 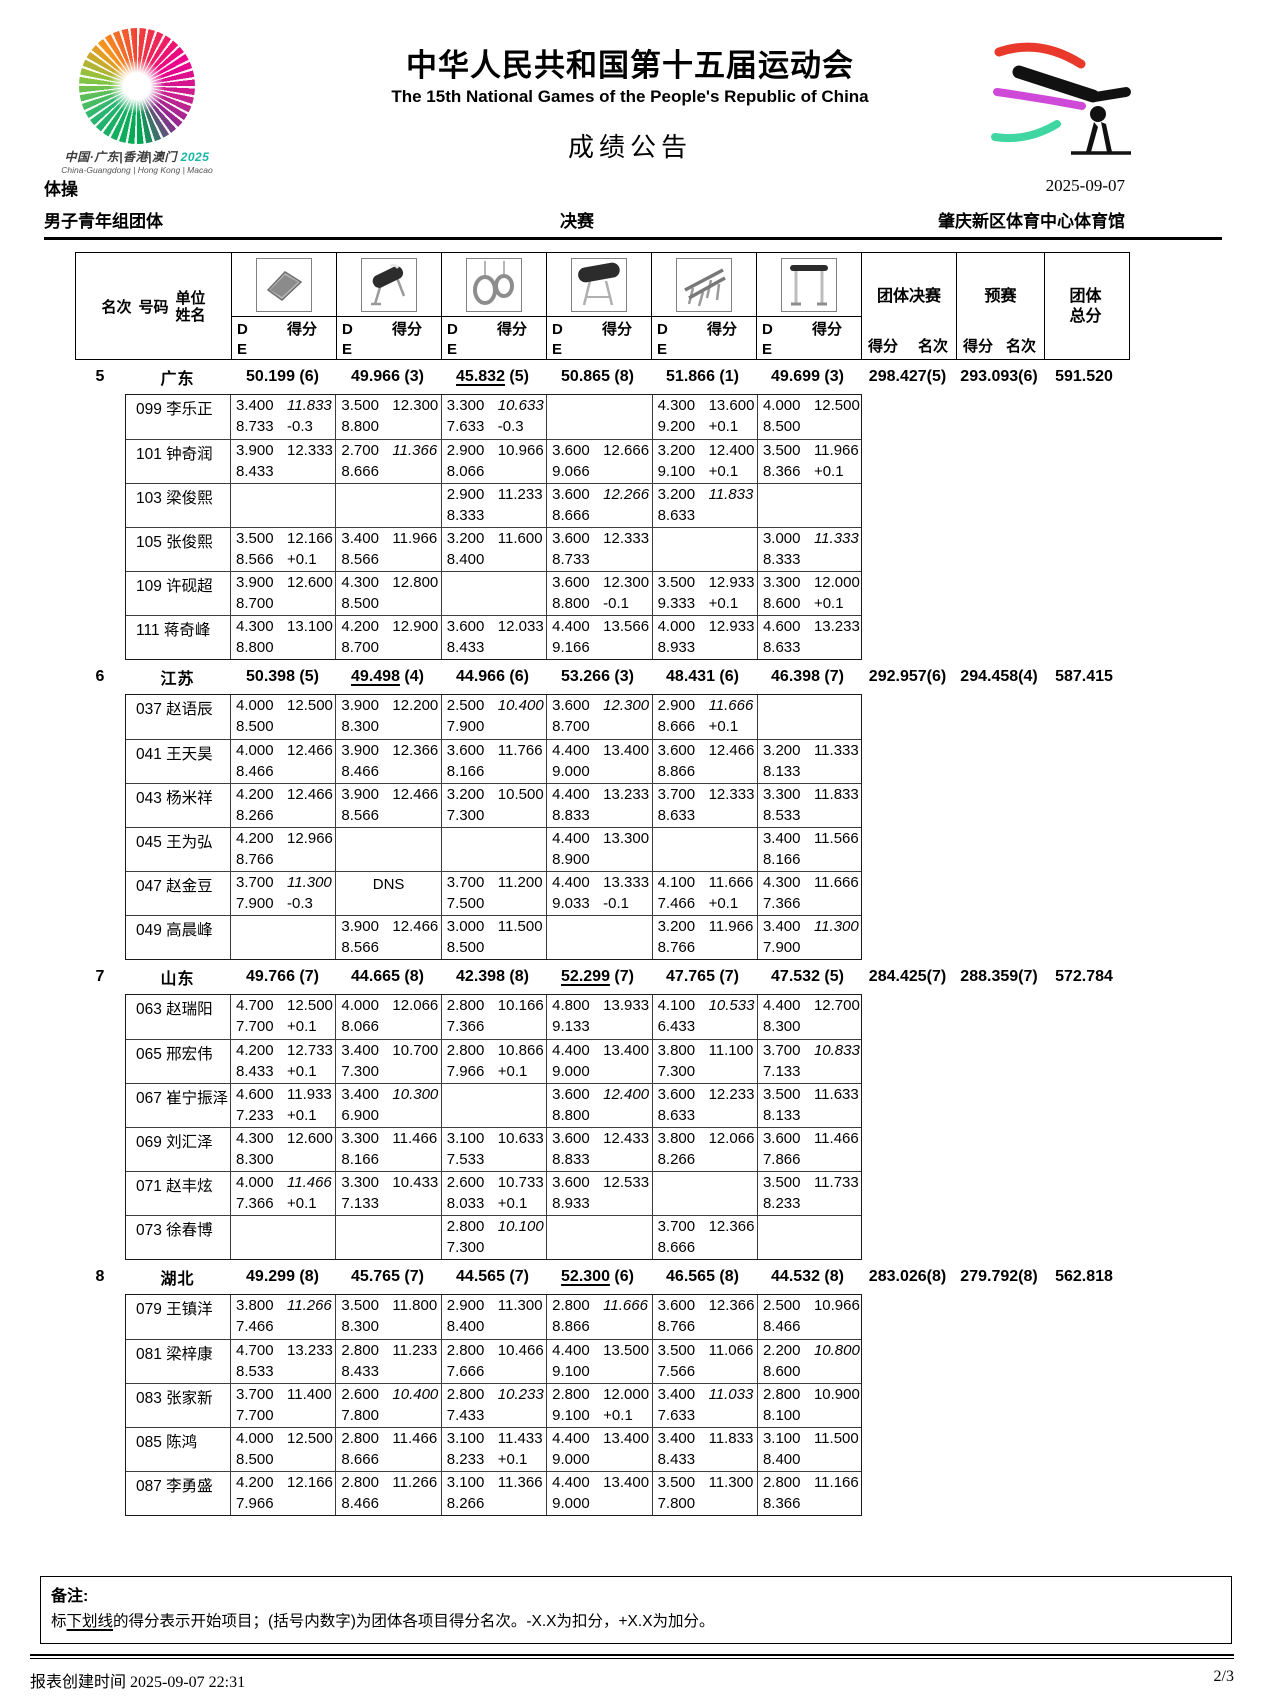 I want to click on score-value: 10.466, so click(x=520, y=1350).